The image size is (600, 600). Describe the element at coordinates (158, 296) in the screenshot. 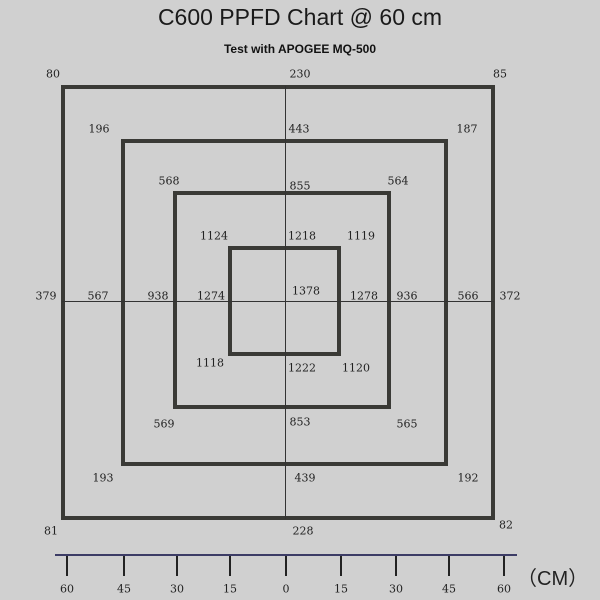

I see `reading-ring3-left: 938` at that location.